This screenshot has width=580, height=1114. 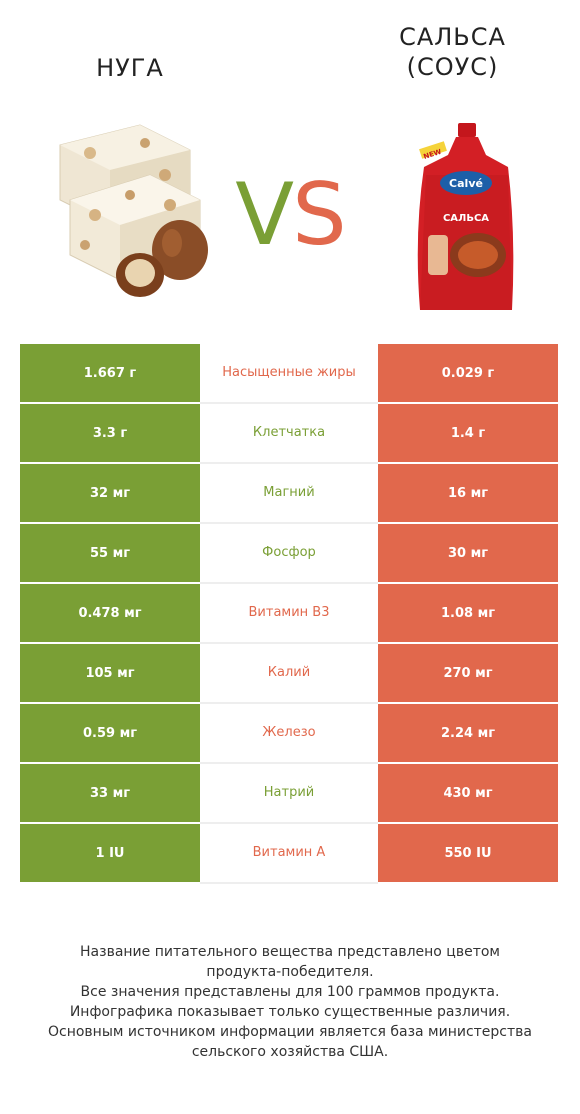 I want to click on right-value: 1.4 г, so click(x=467, y=434).